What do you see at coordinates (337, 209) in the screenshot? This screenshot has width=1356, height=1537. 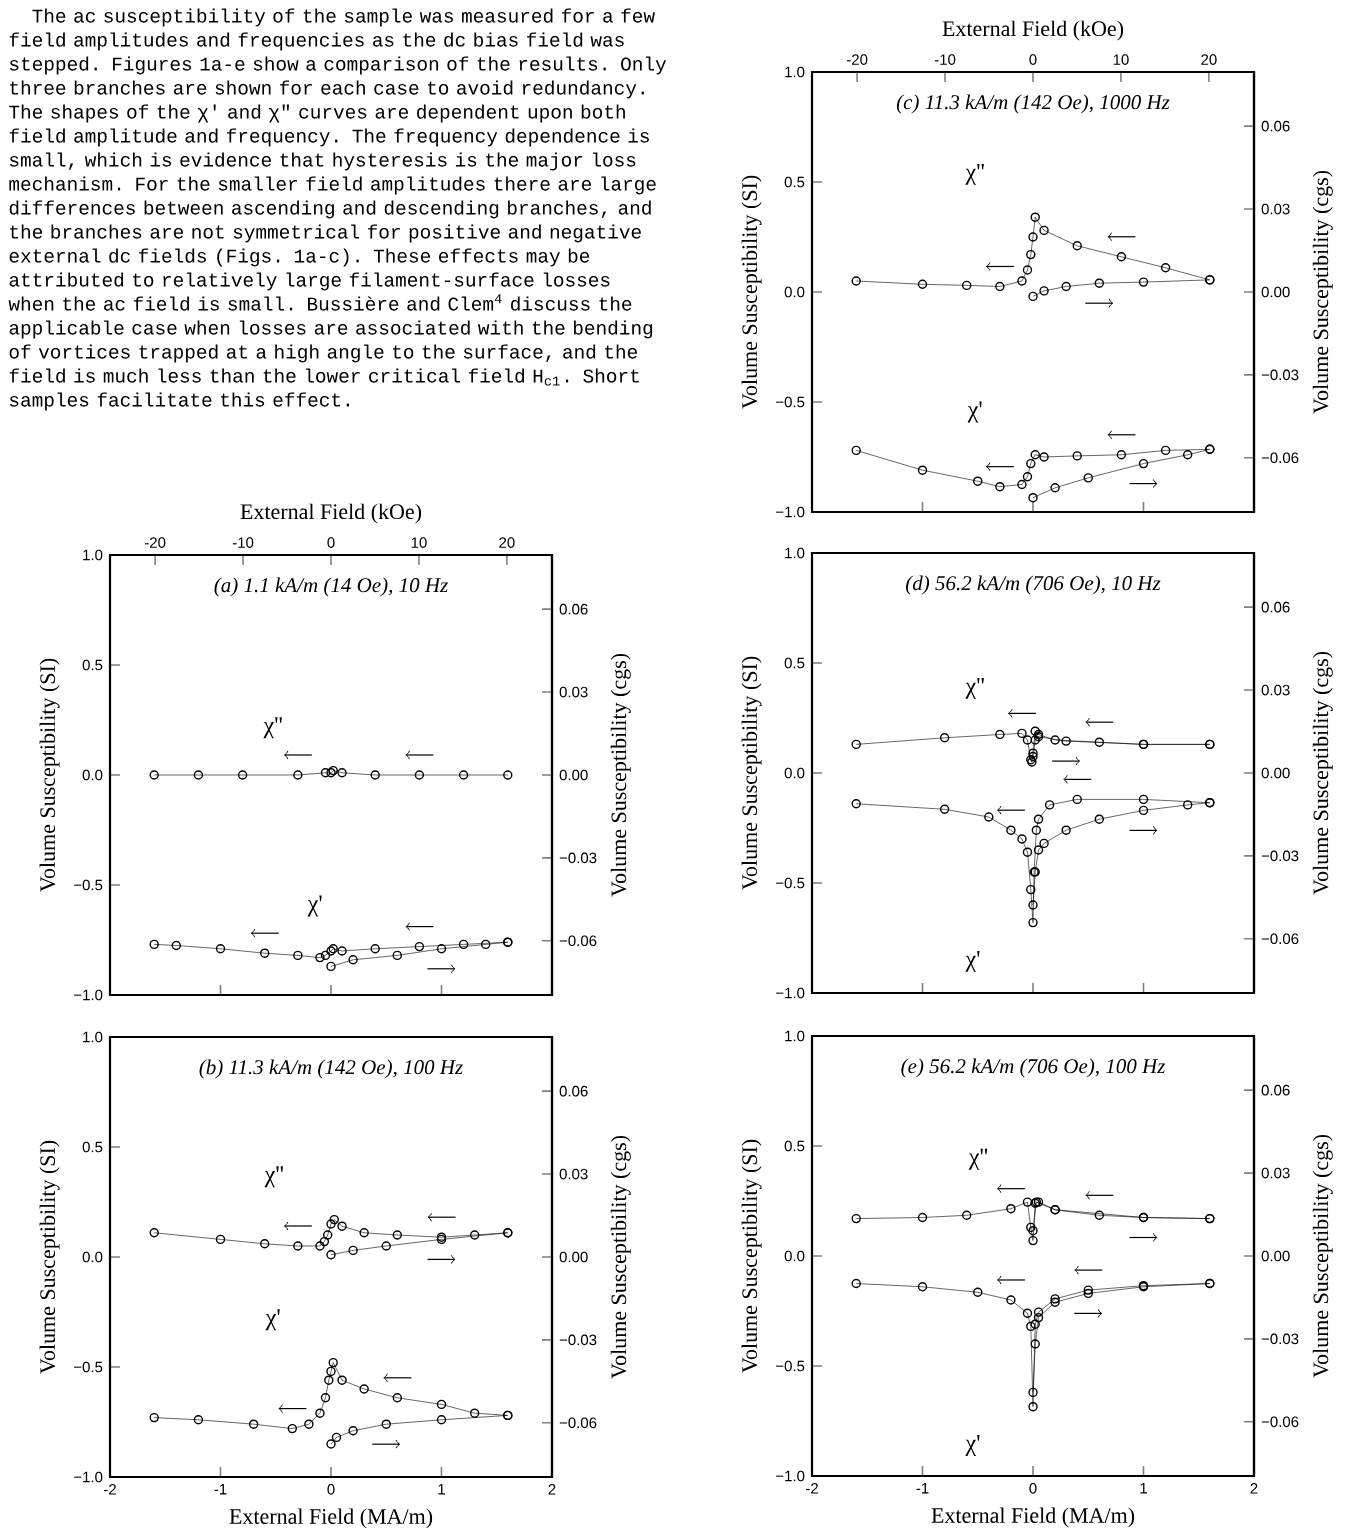 I see `text: The ac susceptibility of the sample was measured for a few field amplitudes and frequencies as the dc bias field was stepped. Figures 1a-e show a comparison of the results. Only three branches are shown for each case to avoid redundancy. The shapes of the χ' and χ" curves are dependent upon both field amplitude and frequency. The frequency dependence is small, which is evidence that hysteresis is the major loss mechanism. For the smaller field amplitudes there are large differences between ascending and descending branches, and the branches are not symmetrical for positive and negative external dc fields (Figs. 1a-c). These effects may be attributed to relatively large filament-surface losses when the ac field is small. Bussière and Clem$^{4}$ discuss the applicable case when losses are associated with the bending of vortices trapped at a high angle to the surface, and the field is much less than the lower critical field H$_{c1}$. Short samples facilitate this effect.` at bounding box center [337, 209].